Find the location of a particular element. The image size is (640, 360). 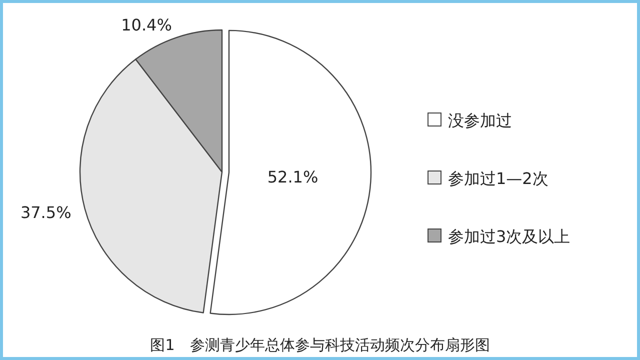

data-label: 52.1% is located at coordinates (292, 177).